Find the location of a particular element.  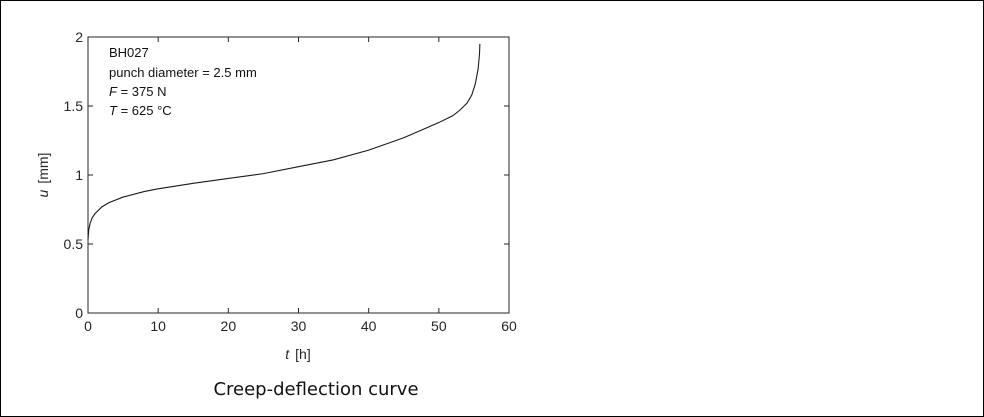

annotation-force-var: F is located at coordinates (113, 91).